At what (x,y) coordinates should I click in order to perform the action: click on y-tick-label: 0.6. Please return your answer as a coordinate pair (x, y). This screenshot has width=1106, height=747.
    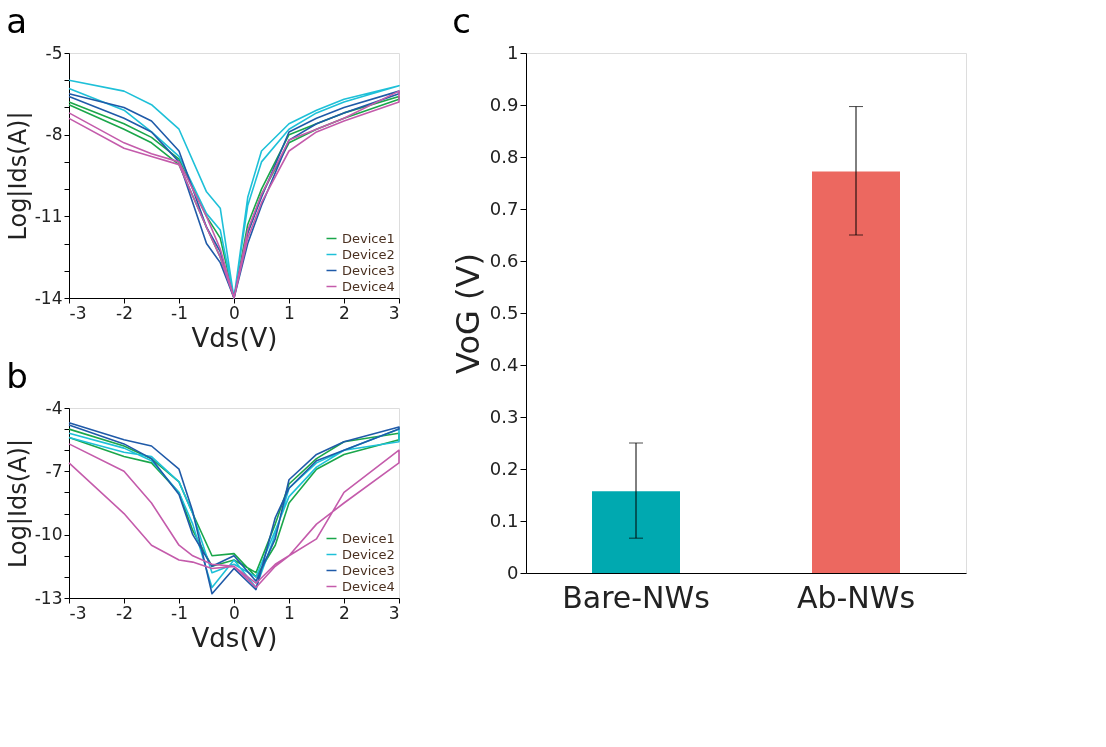
    Looking at the image, I should click on (504, 260).